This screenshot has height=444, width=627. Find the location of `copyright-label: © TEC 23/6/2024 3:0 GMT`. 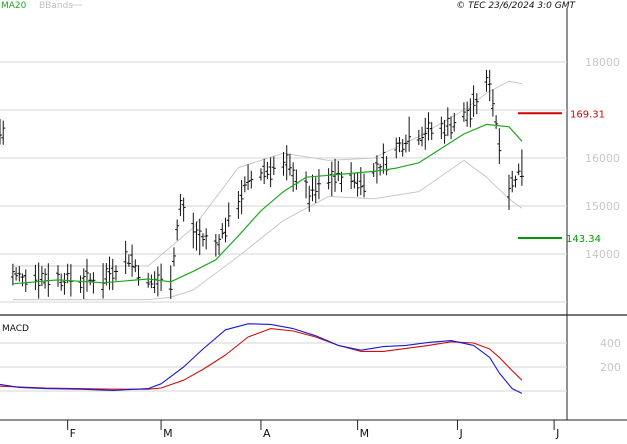

copyright-label: © TEC 23/6/2024 3:0 GMT is located at coordinates (516, 6).